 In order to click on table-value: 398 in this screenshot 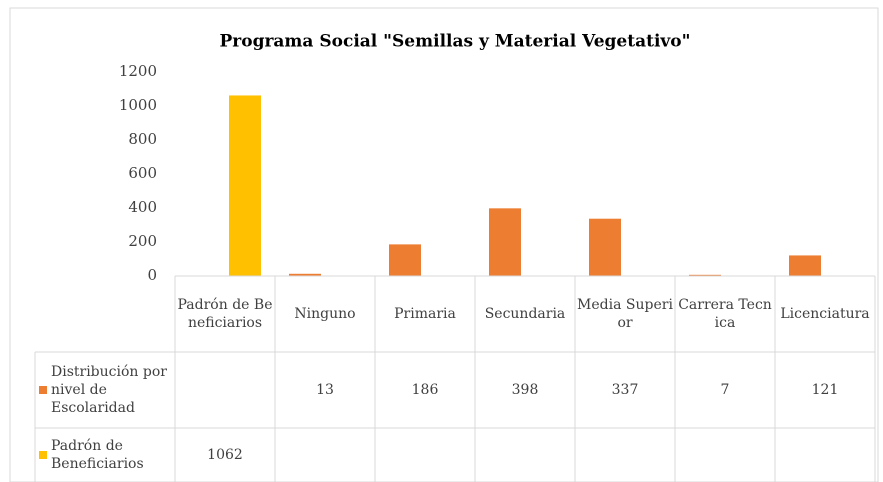, I will do `click(525, 390)`.